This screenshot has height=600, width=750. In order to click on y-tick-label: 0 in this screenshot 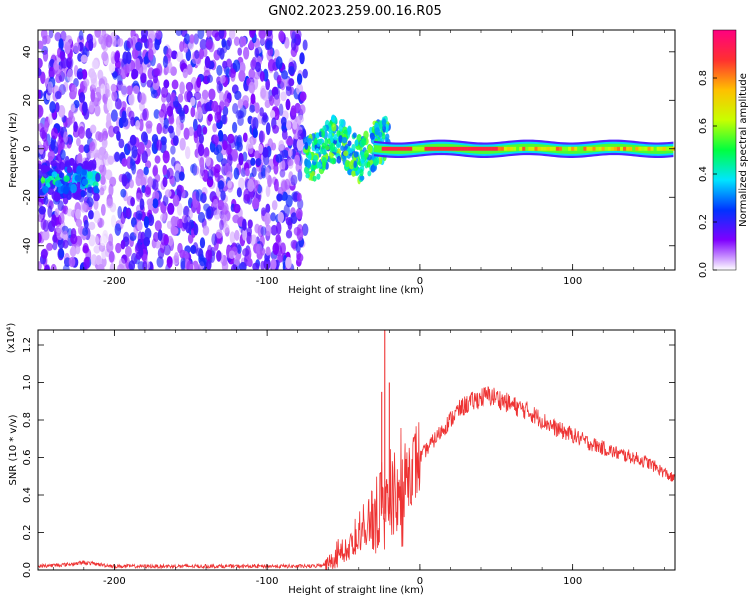, I will do `click(27, 149)`.